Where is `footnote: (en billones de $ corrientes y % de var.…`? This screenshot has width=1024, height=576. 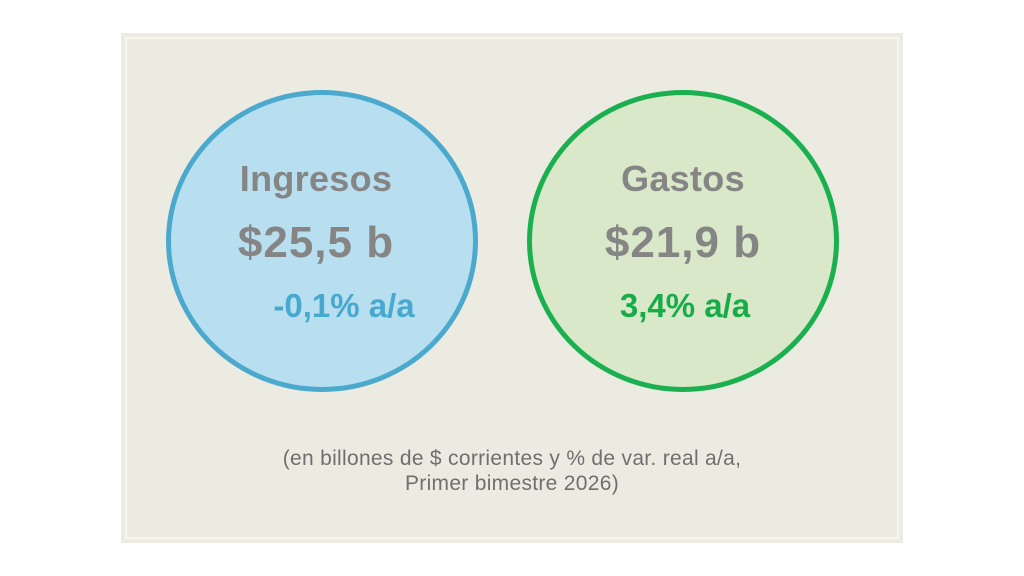 footnote: (en billones de $ corrientes y % de var.… is located at coordinates (512, 471).